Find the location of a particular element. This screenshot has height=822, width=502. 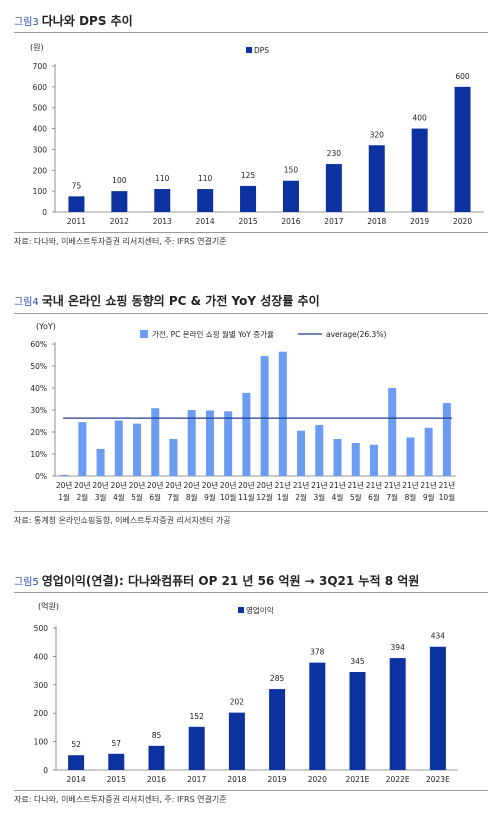

legend-swatch-bar is located at coordinates (144, 334).